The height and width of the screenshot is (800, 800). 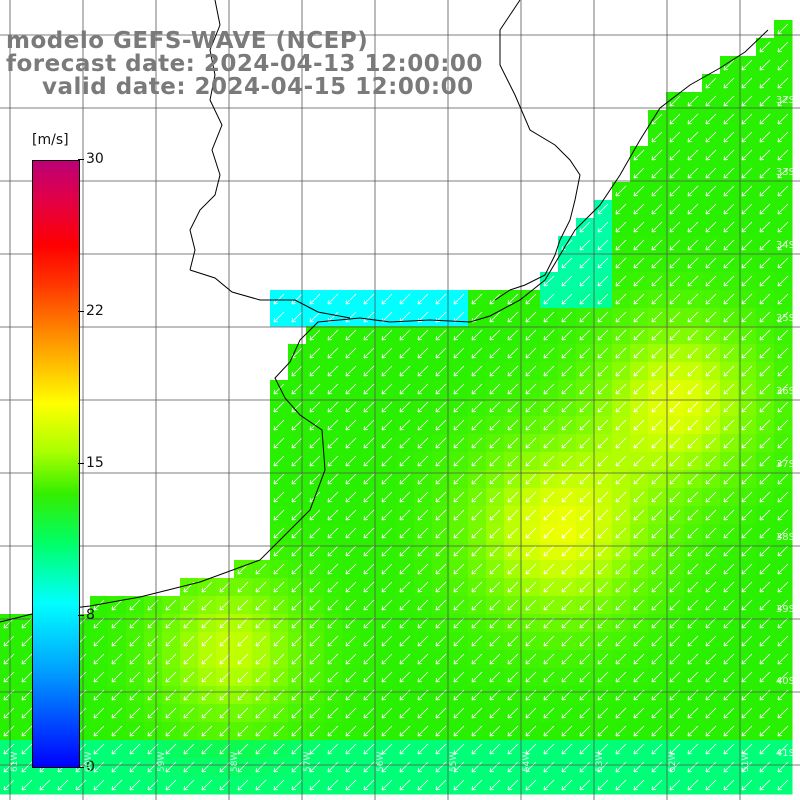 I want to click on lon-label: 51W, so click(x=746, y=761).